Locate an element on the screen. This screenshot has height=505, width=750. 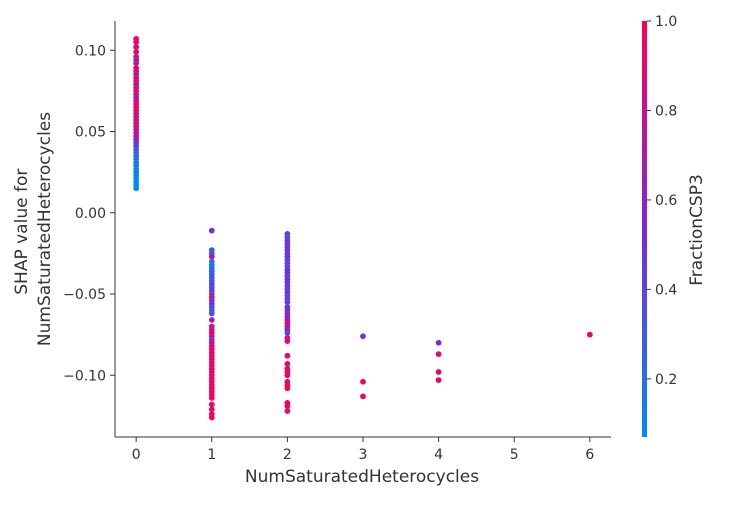
x-tick-label: 3 is located at coordinates (363, 455).